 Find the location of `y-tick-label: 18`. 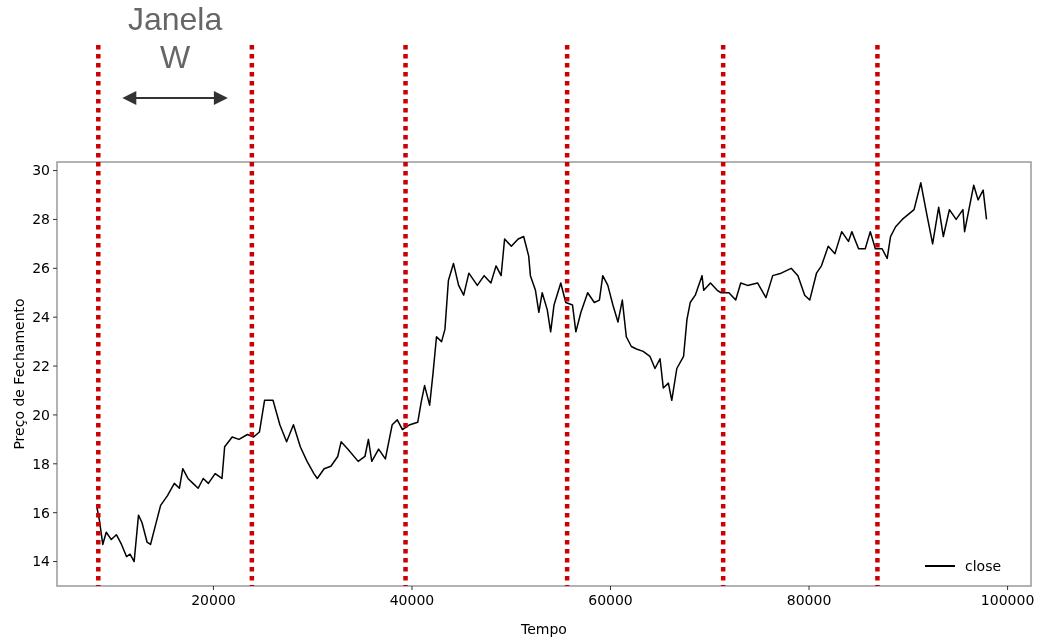

y-tick-label: 18 is located at coordinates (41, 463).